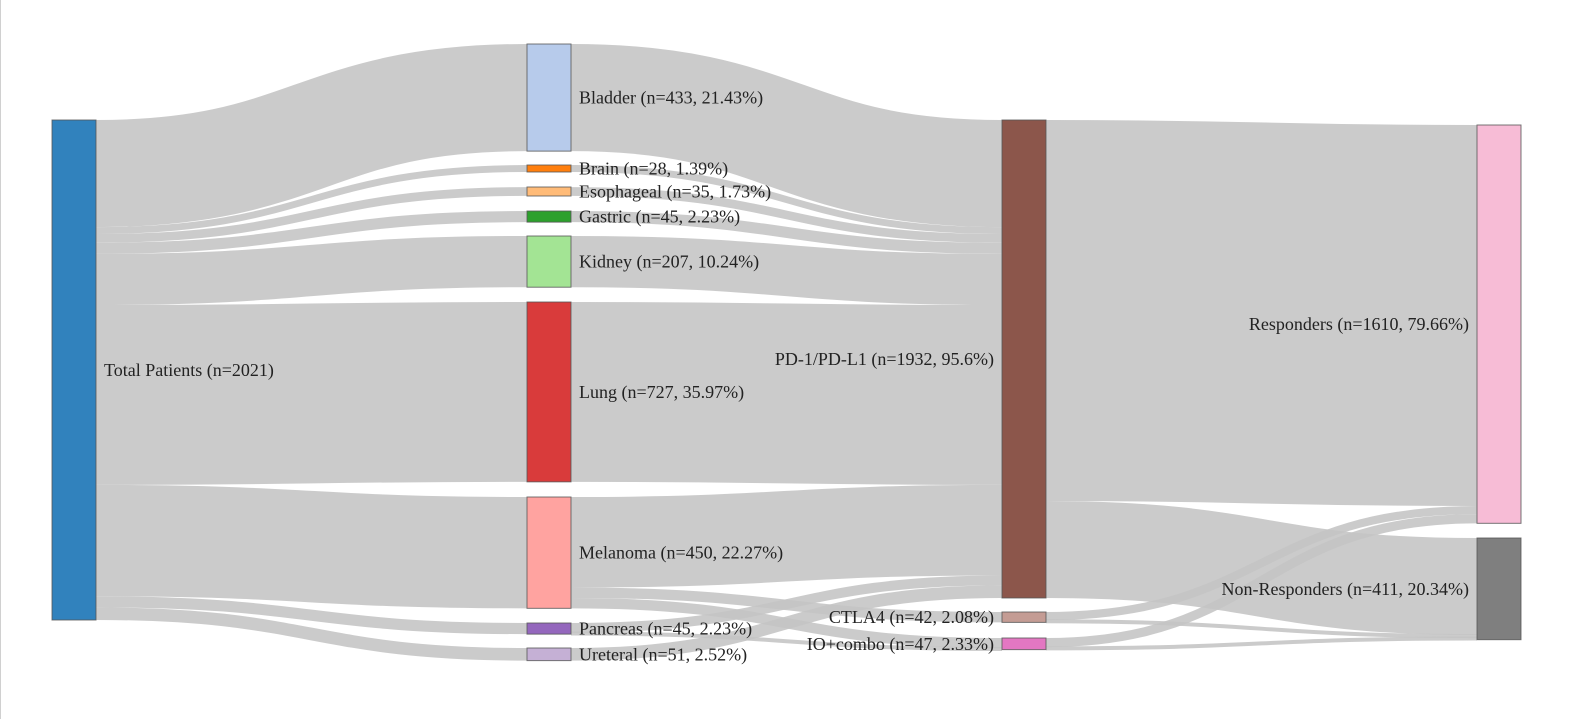 Image resolution: width=1593 pixels, height=719 pixels. What do you see at coordinates (661, 392) in the screenshot?
I see `label-lung: Lung (n=727, 35.97%)` at bounding box center [661, 392].